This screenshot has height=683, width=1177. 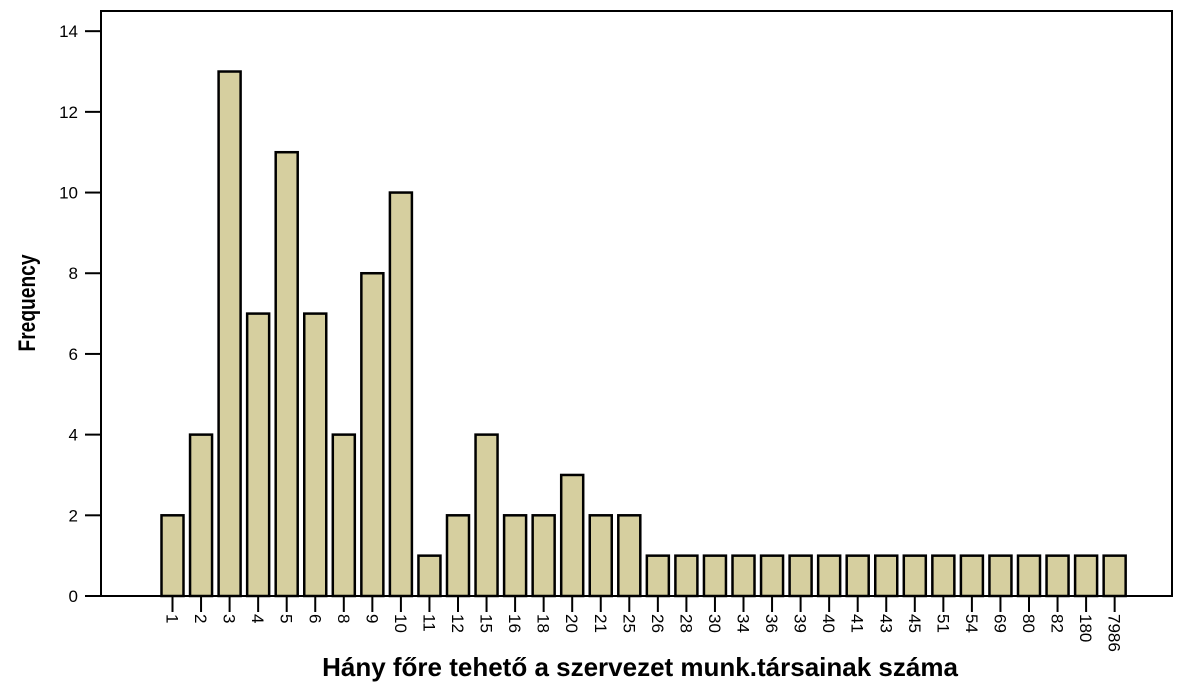 I want to click on x-tick-label: 180, so click(x=1085, y=628).